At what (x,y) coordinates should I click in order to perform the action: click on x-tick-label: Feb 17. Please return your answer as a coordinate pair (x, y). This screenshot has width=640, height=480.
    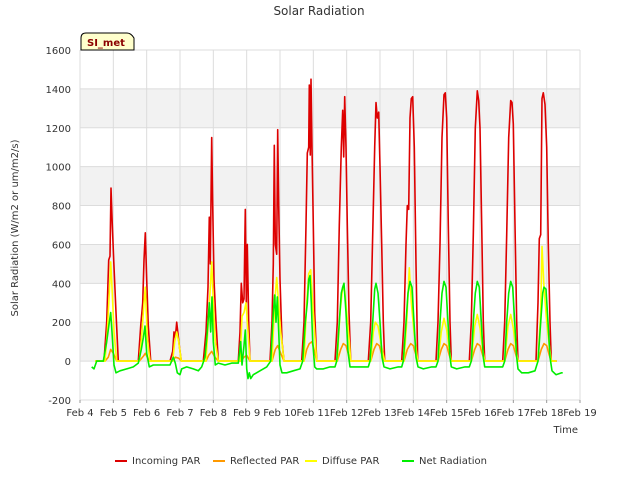
    Looking at the image, I should click on (514, 413).